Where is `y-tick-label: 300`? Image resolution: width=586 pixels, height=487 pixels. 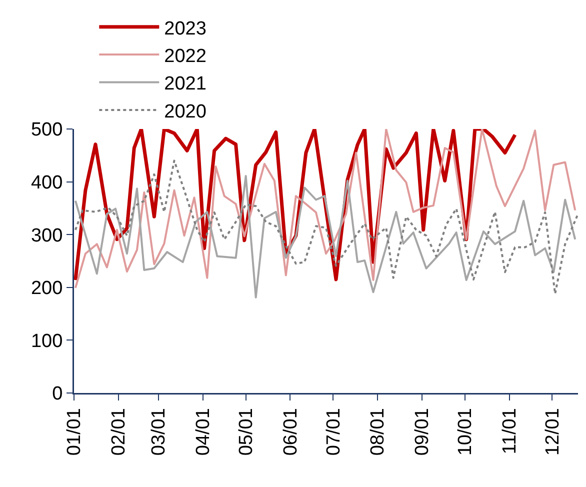
y-tick-label: 300 is located at coordinates (46, 235).